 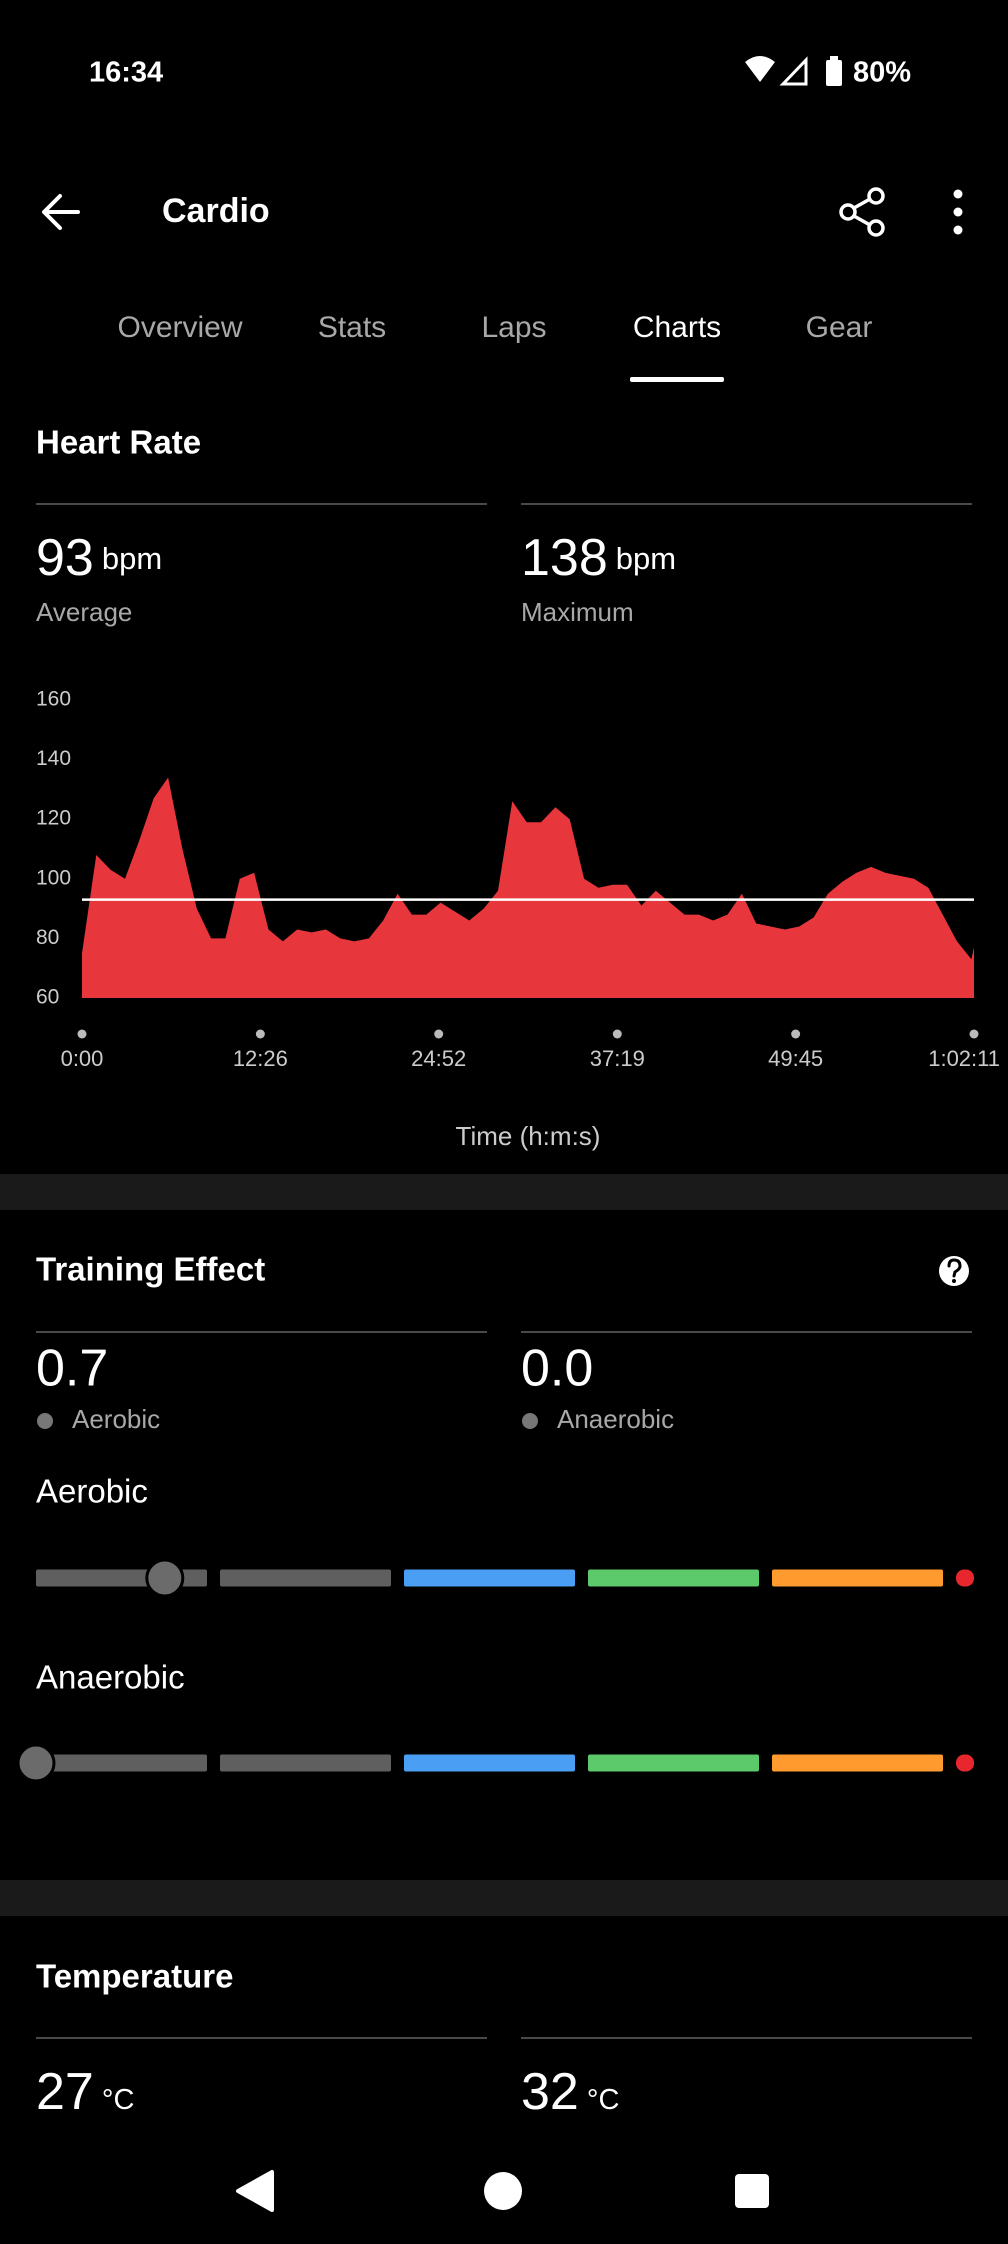 What do you see at coordinates (53, 699) in the screenshot?
I see `y-tick-label: 160` at bounding box center [53, 699].